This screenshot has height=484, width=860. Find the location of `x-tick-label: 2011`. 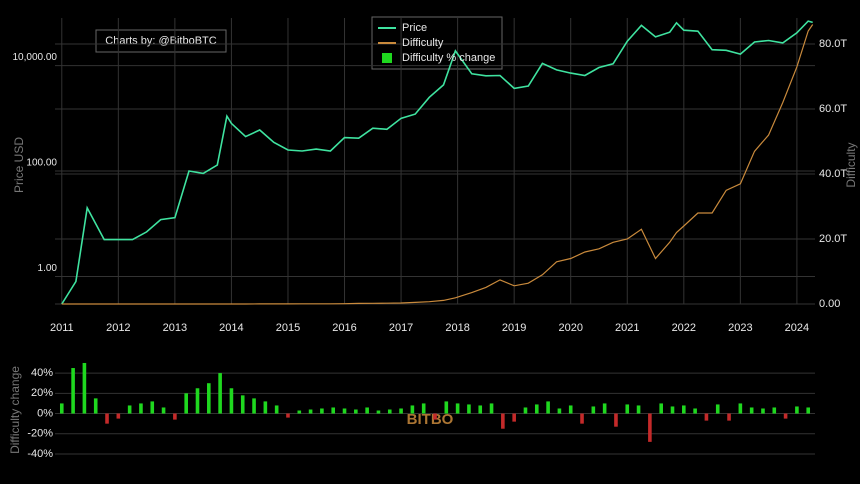

x-tick-label: 2011 is located at coordinates (62, 328).